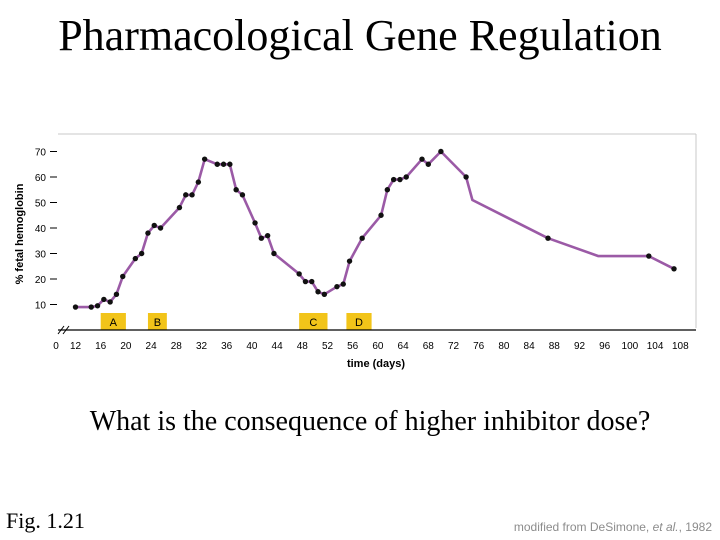  What do you see at coordinates (41, 153) in the screenshot?
I see `y-tick-label: 70` at bounding box center [41, 153].